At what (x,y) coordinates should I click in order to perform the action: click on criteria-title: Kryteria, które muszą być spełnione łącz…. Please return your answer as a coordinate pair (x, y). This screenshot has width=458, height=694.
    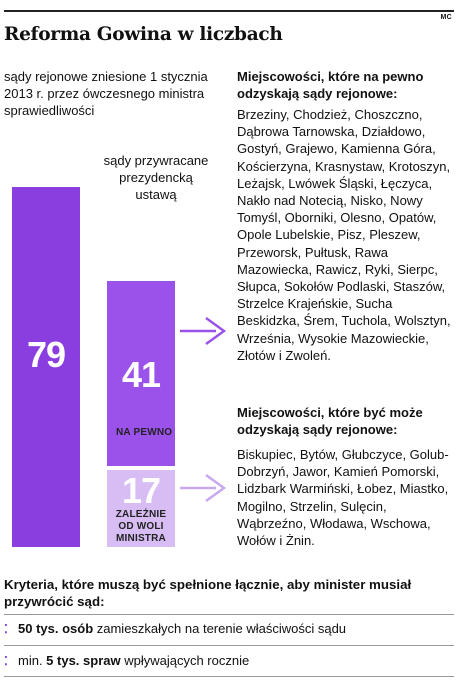
    Looking at the image, I should click on (208, 593).